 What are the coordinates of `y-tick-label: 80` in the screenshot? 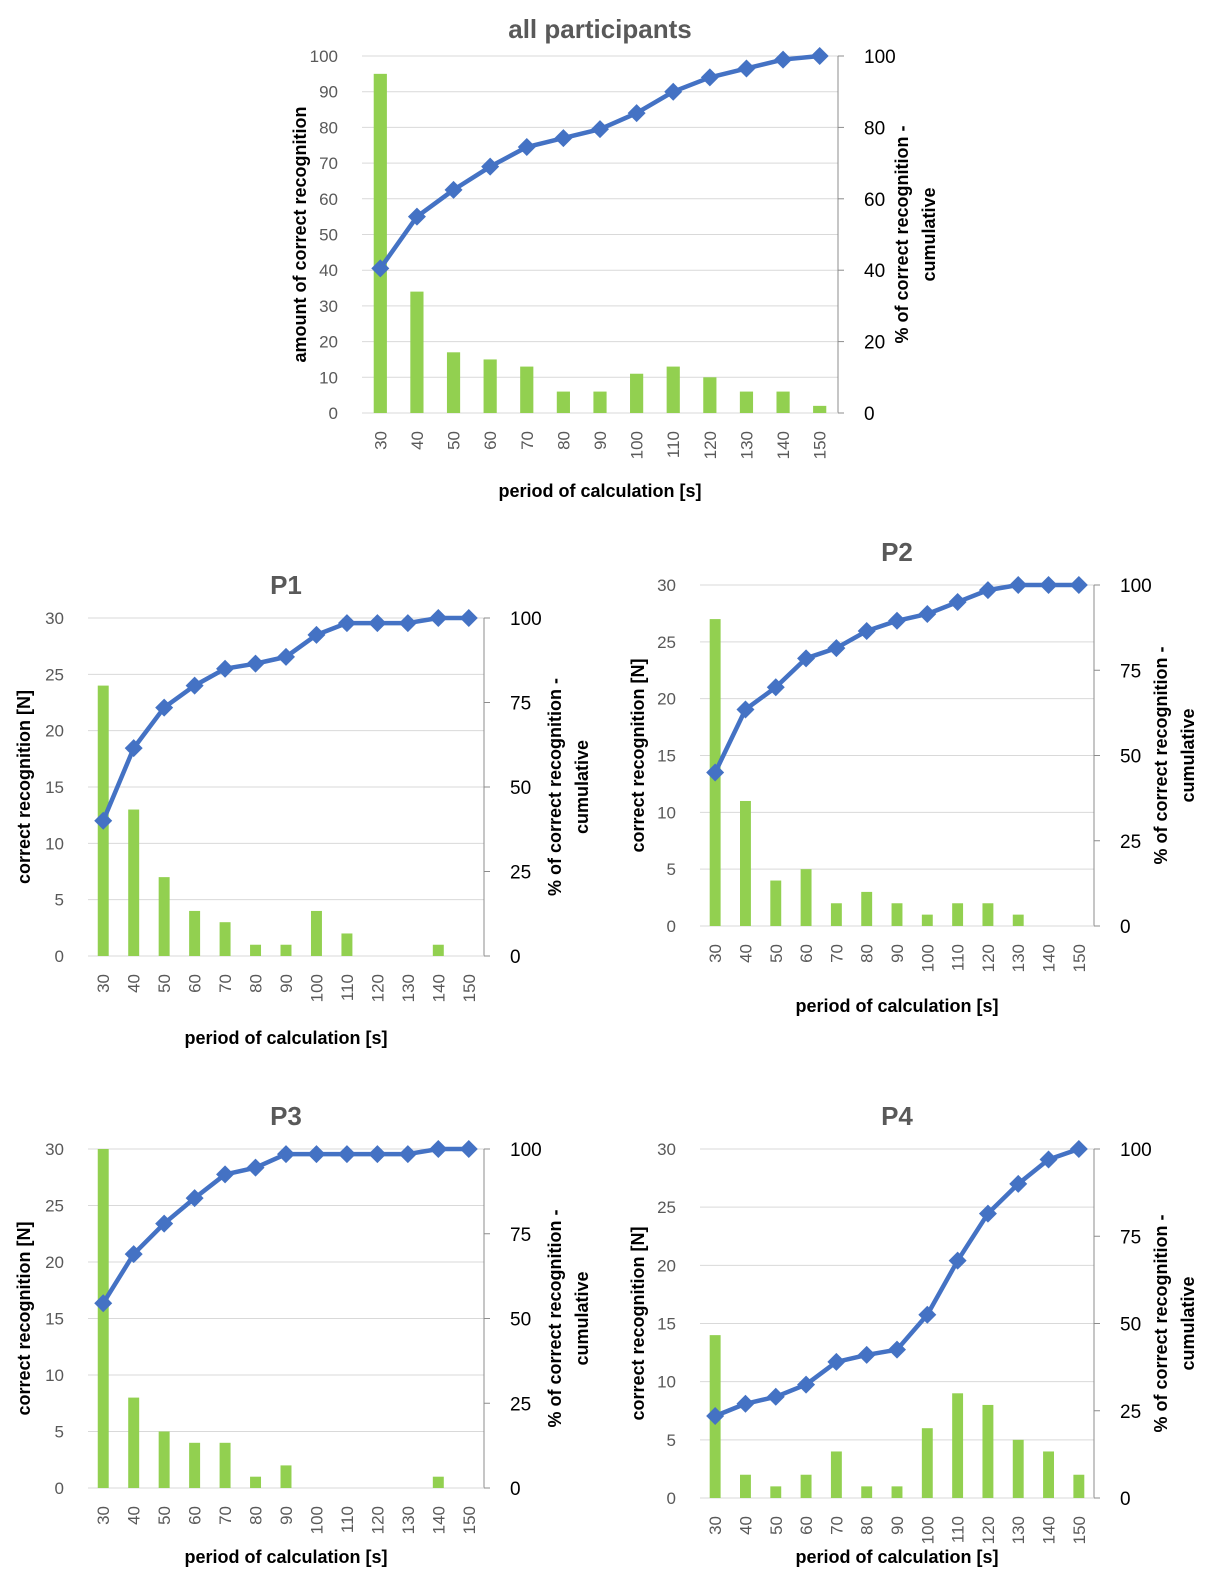 It's located at (328, 127).